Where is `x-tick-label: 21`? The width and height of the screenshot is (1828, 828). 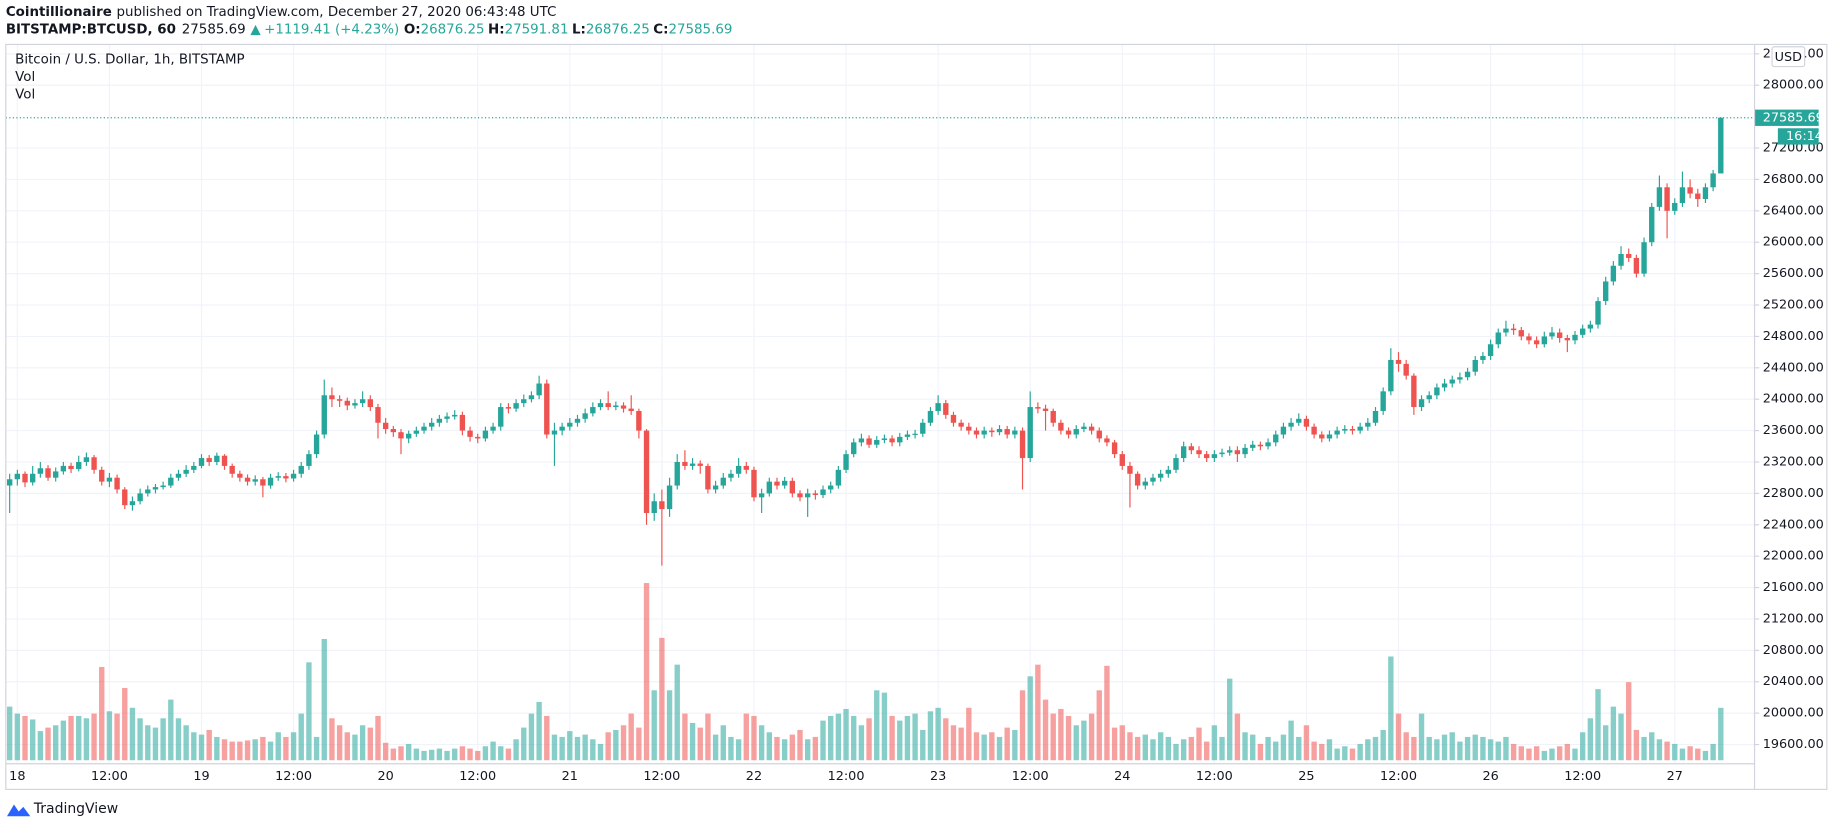 x-tick-label: 21 is located at coordinates (570, 776).